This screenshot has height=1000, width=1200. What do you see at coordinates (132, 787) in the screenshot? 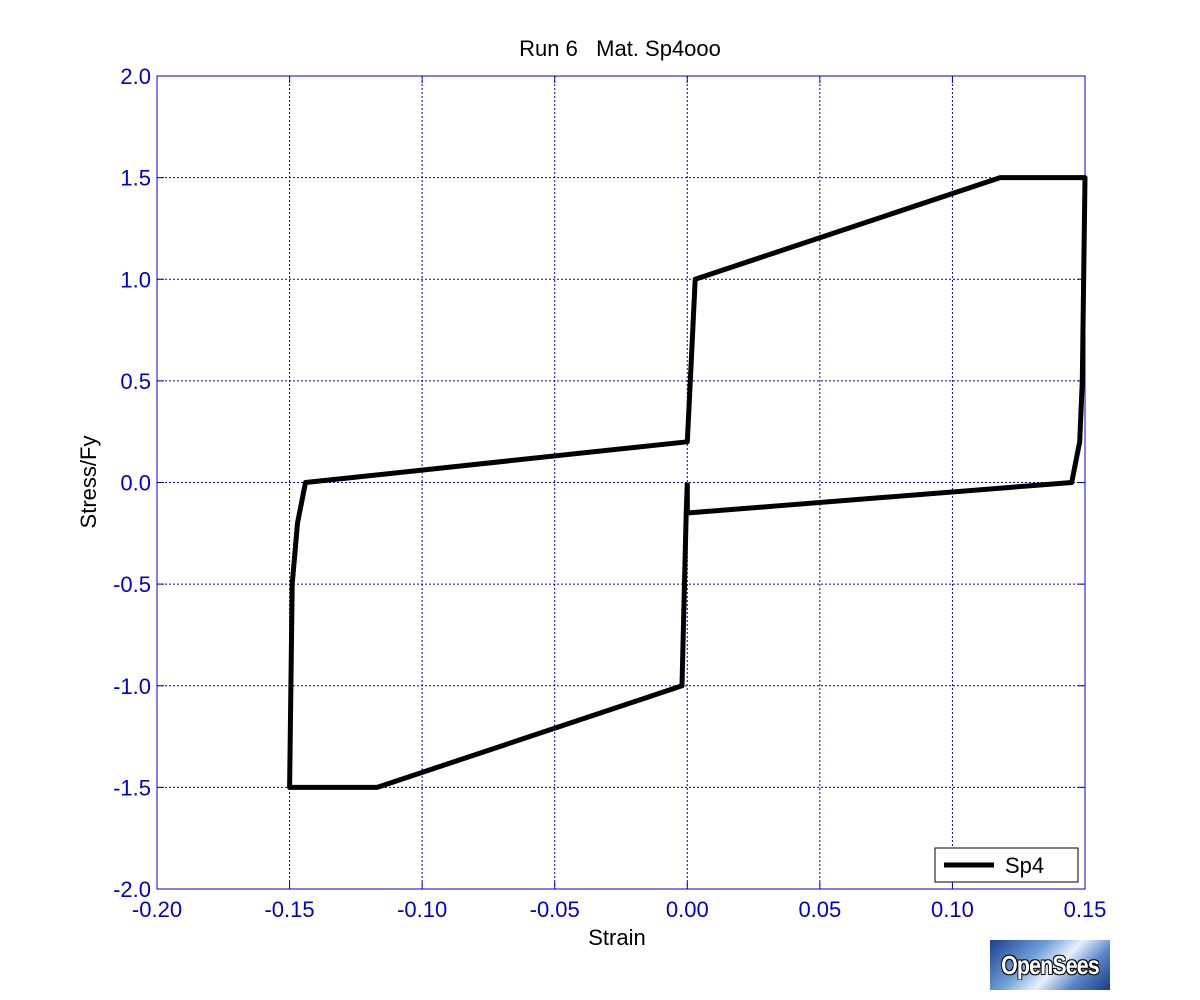
I see `y-tick-label: -1.5` at bounding box center [132, 787].